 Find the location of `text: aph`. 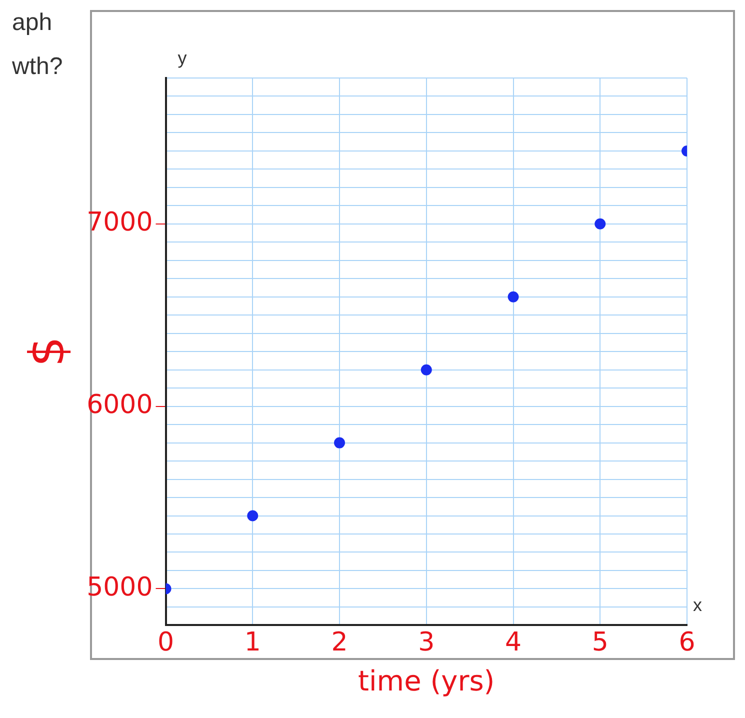

text: aph is located at coordinates (32, 22).